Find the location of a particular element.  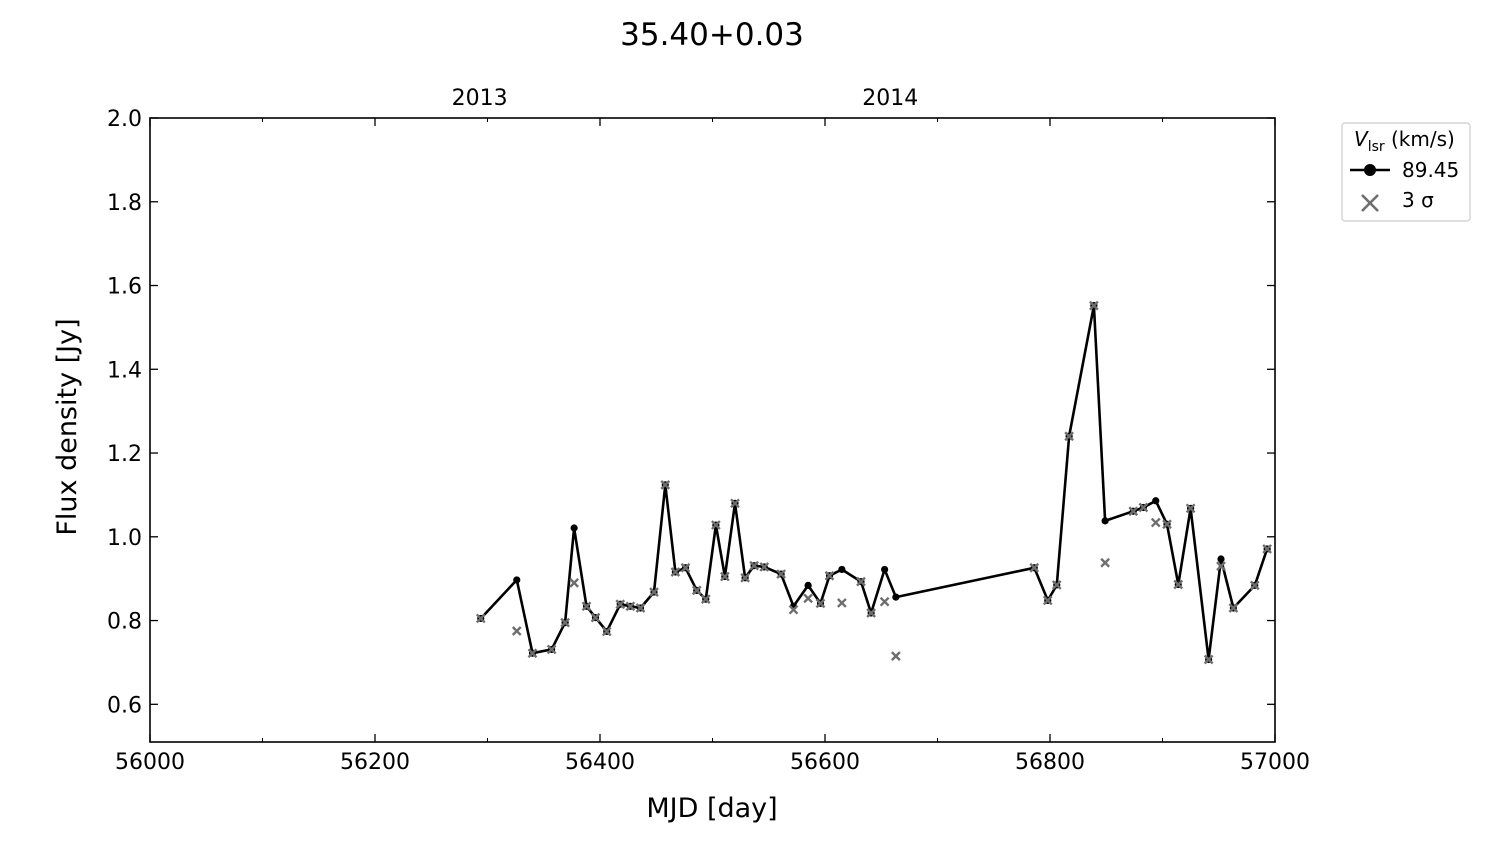

legend-sigma-marker is located at coordinates (1370, 203).